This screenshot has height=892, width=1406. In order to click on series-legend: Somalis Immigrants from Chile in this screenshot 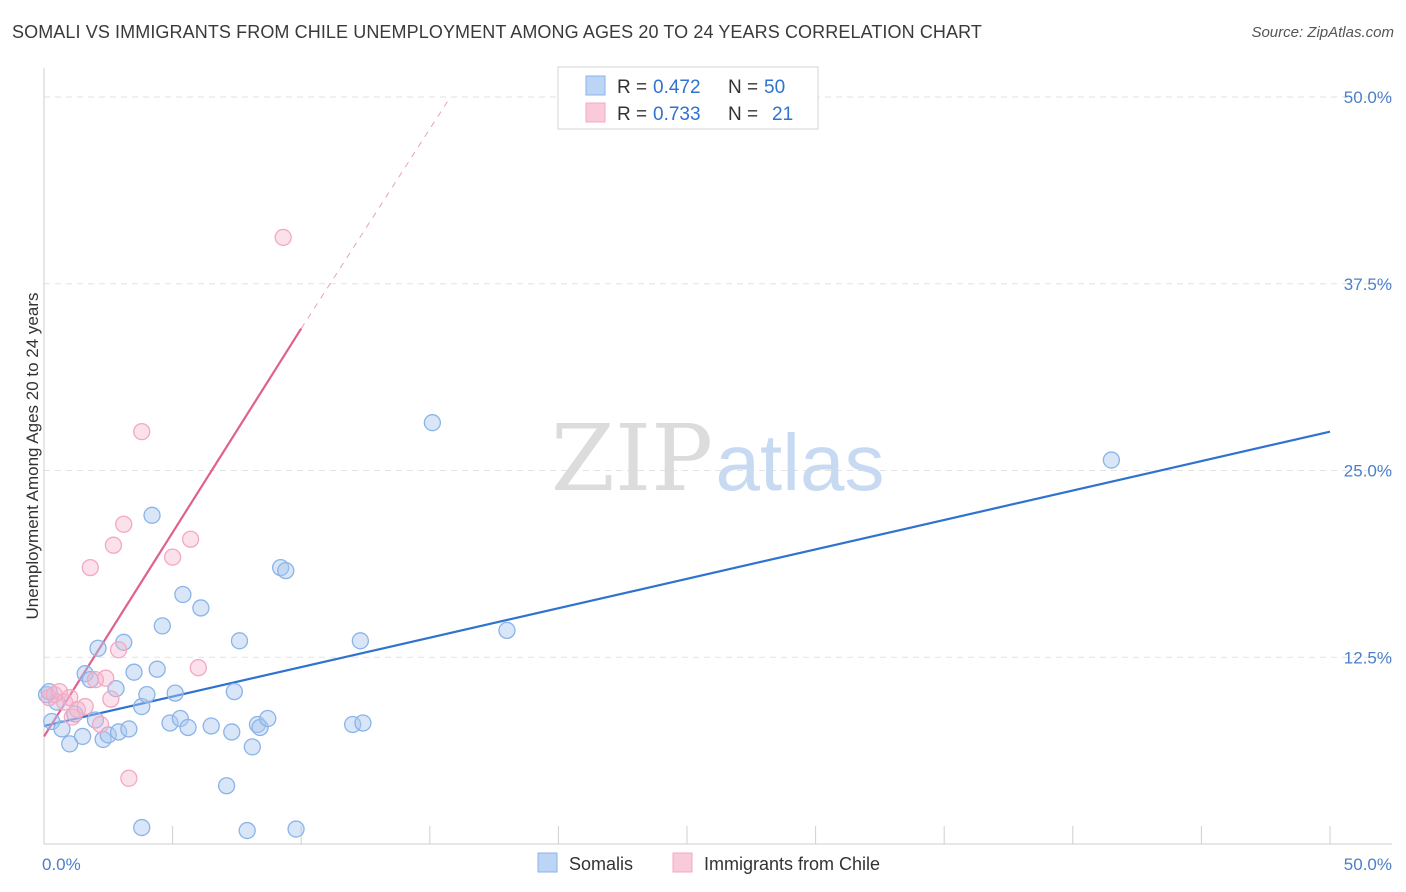, I will do `click(708, 863)`.